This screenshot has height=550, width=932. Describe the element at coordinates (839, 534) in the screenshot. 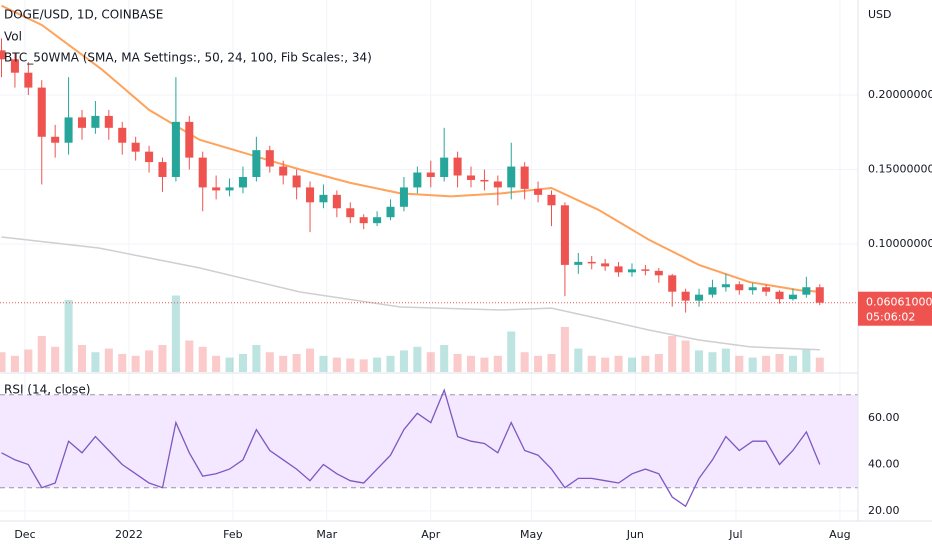

I see `x-tick-label: Aug` at that location.